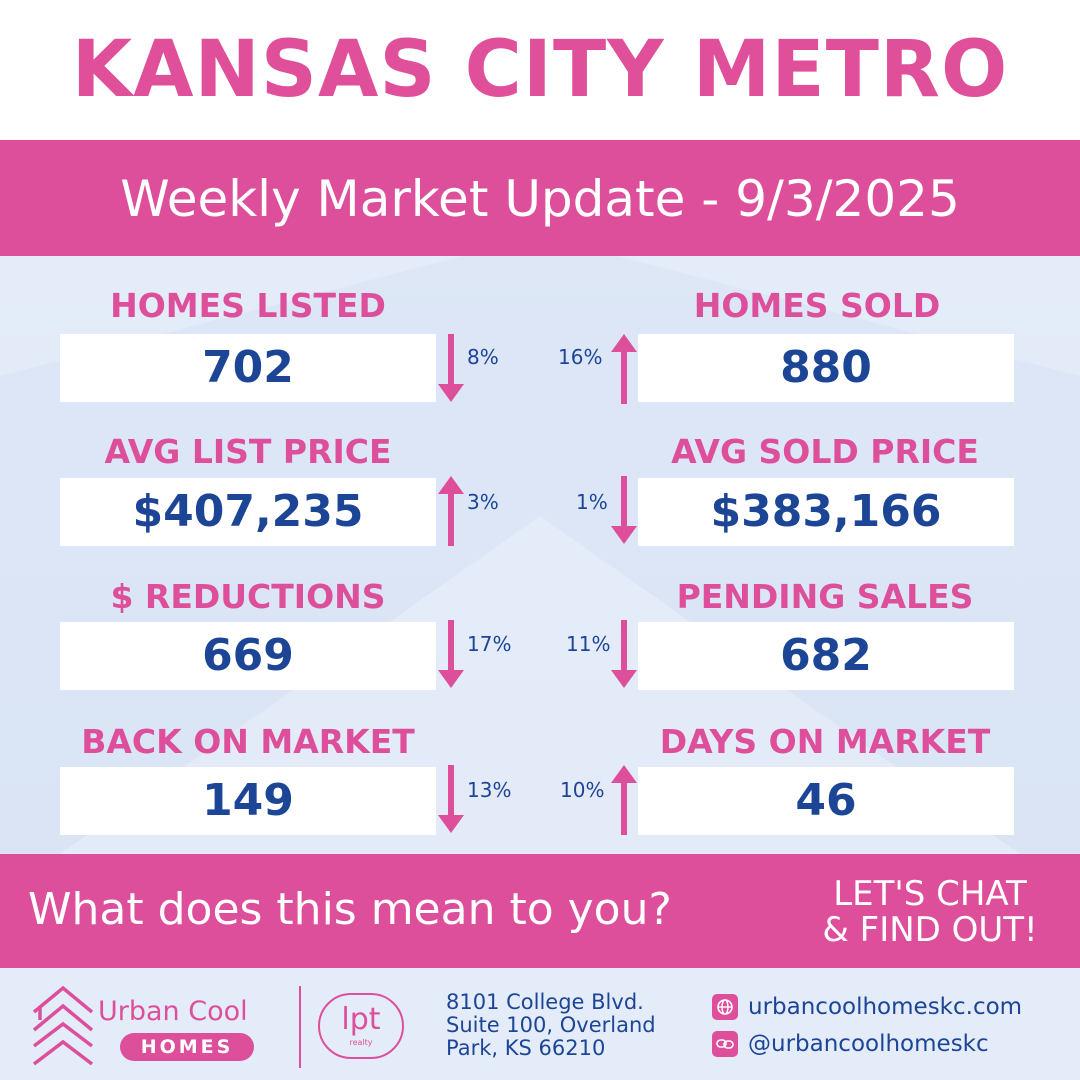  Describe the element at coordinates (868, 1044) in the screenshot. I see `social-handle: @urbancoolhomeskc` at that location.